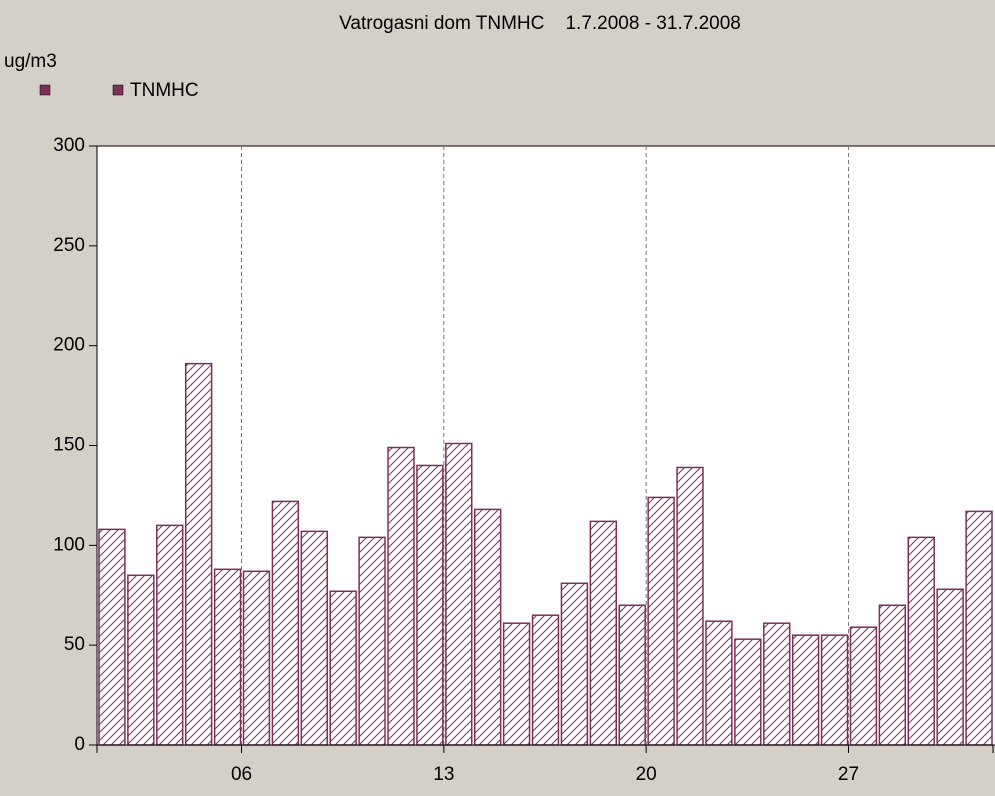 The image size is (995, 796). I want to click on y-tick-label: 250, so click(69, 245).